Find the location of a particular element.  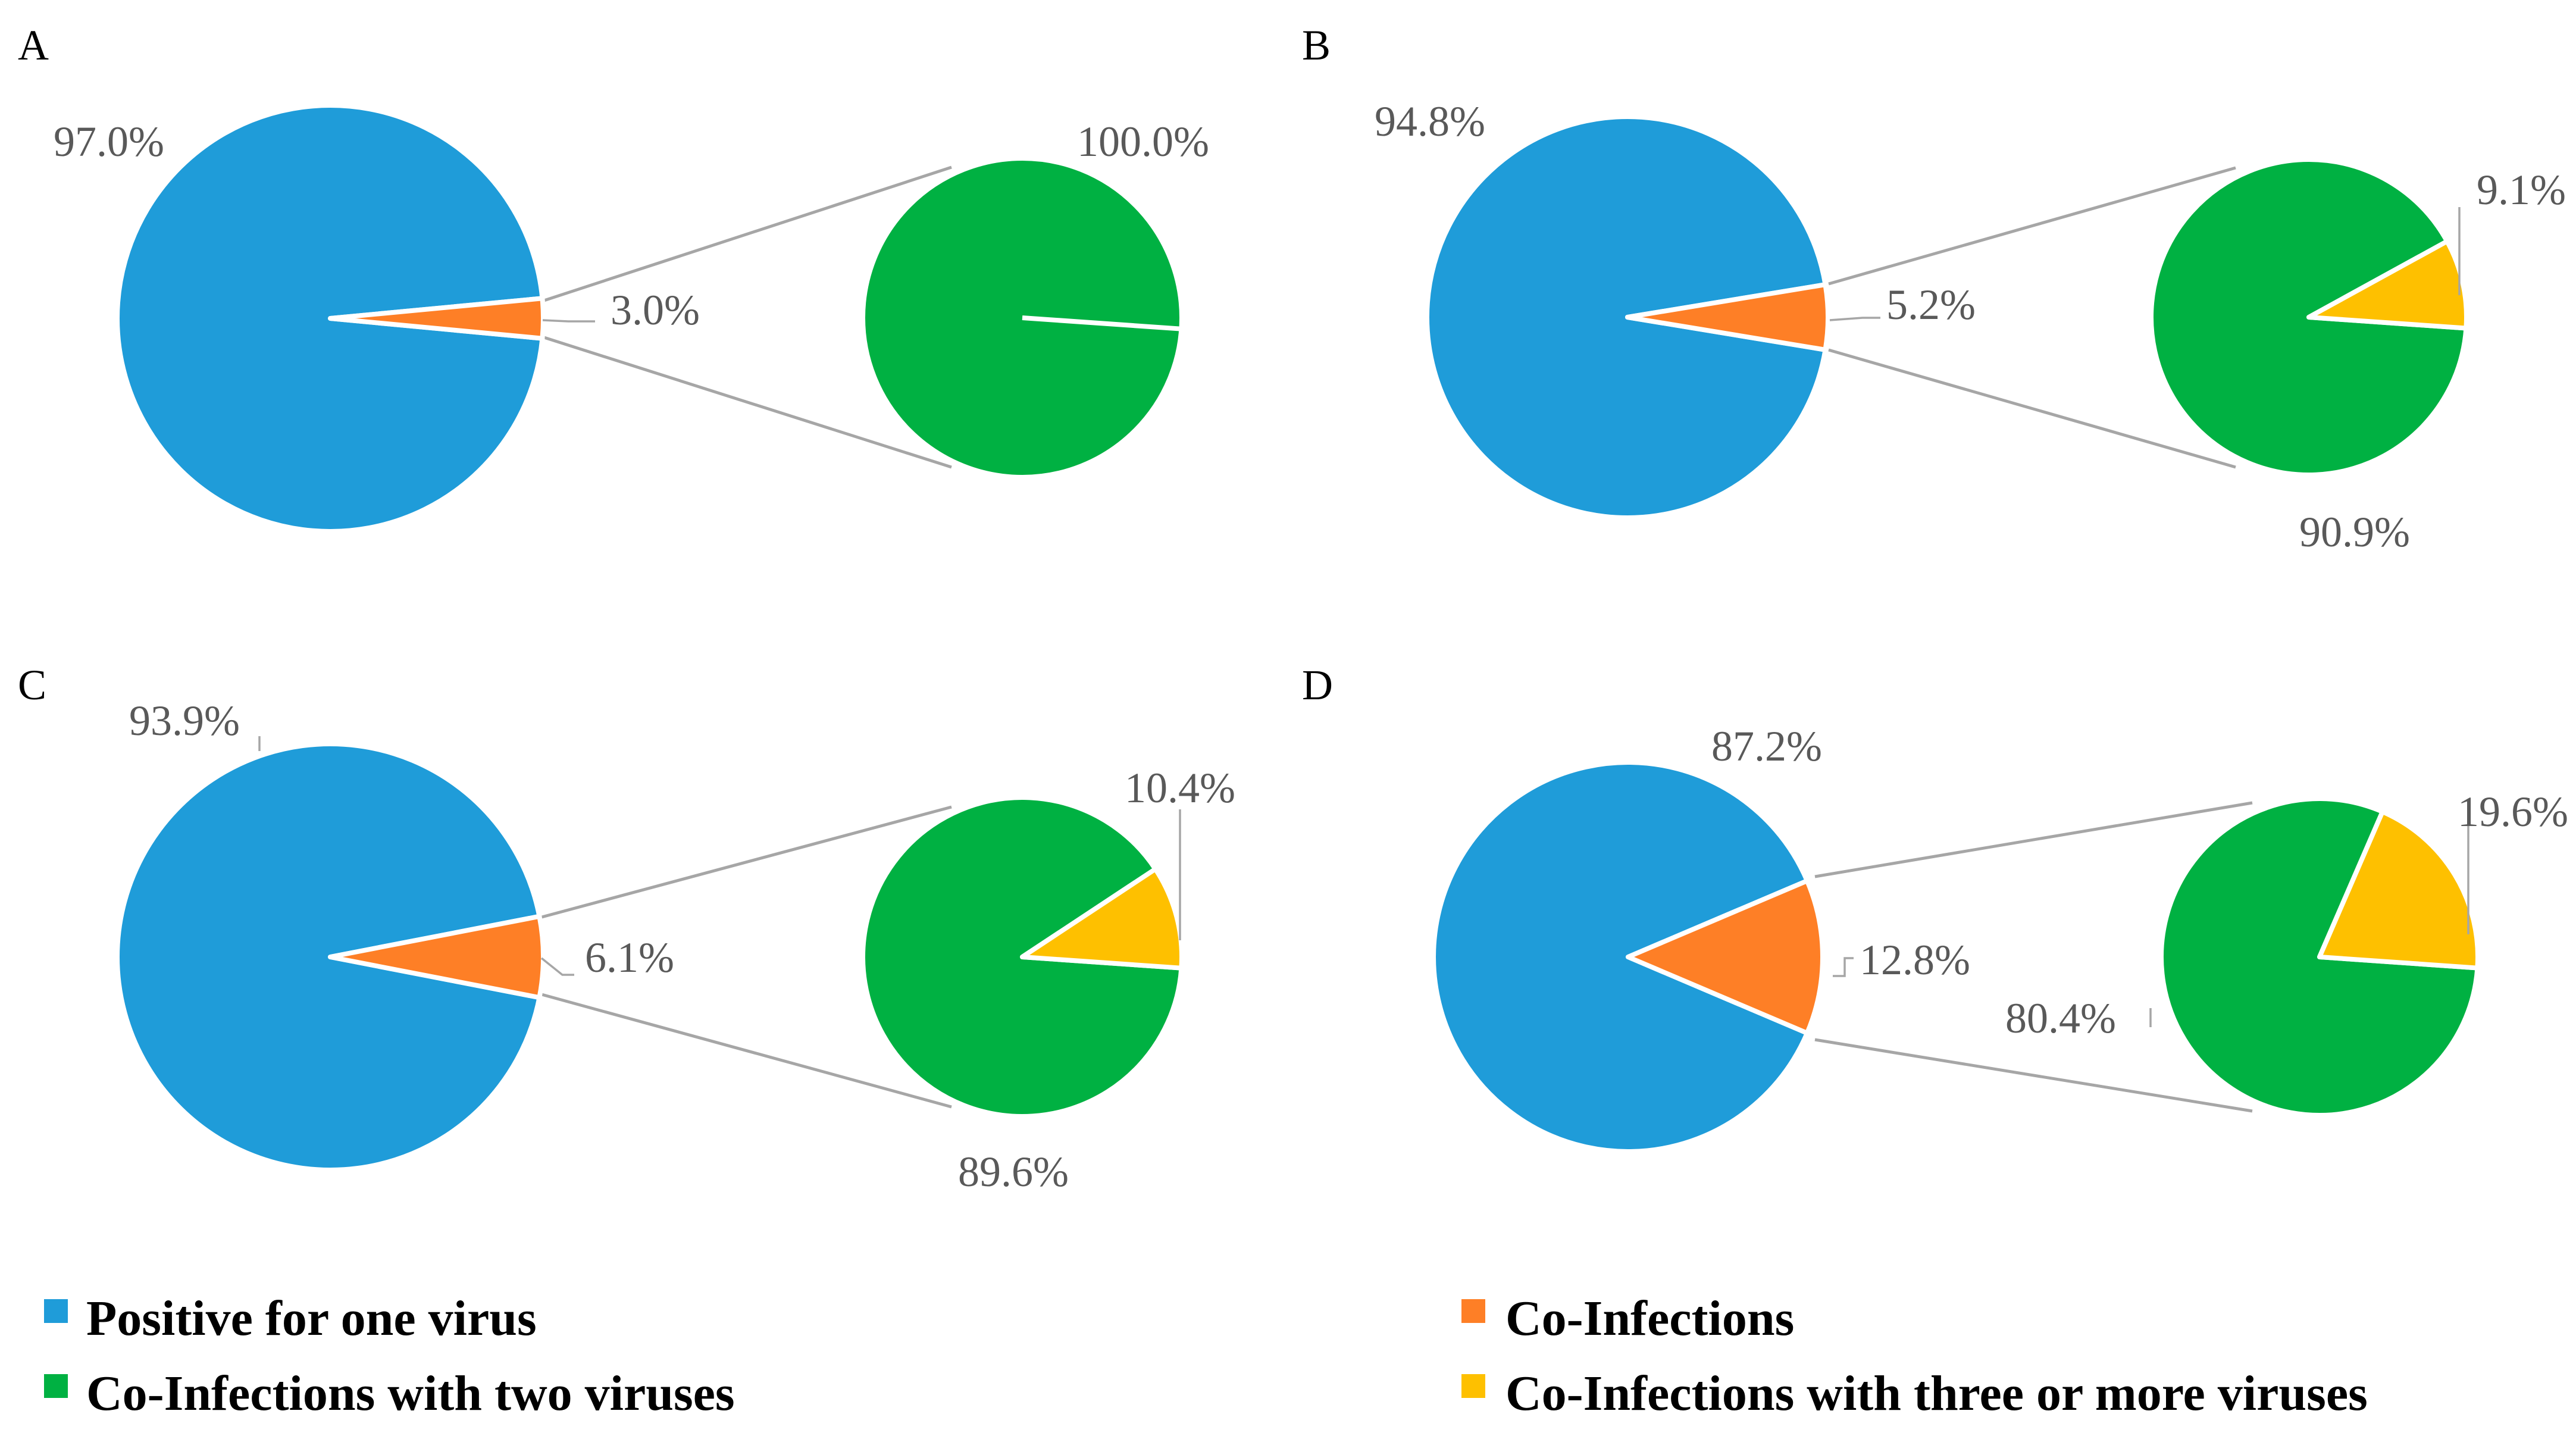

panel-b-secondary-pie is located at coordinates (2309, 317).